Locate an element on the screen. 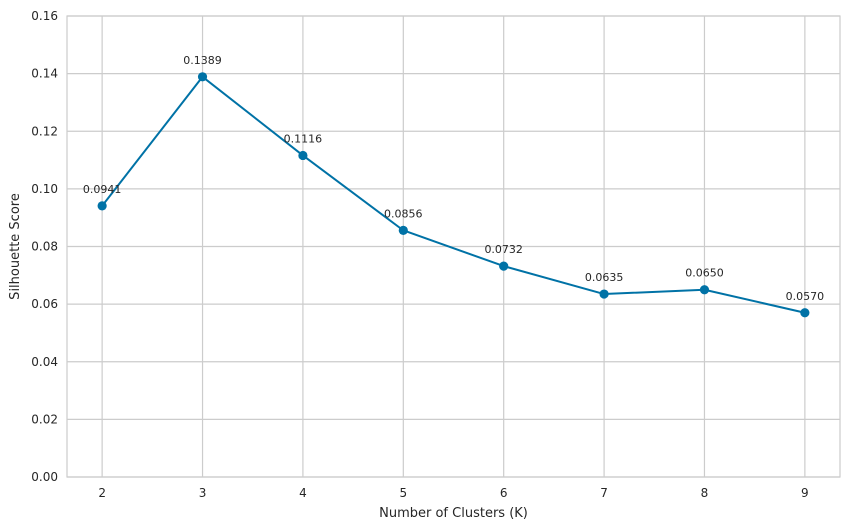  data-label: 0.1389 is located at coordinates (202, 60).